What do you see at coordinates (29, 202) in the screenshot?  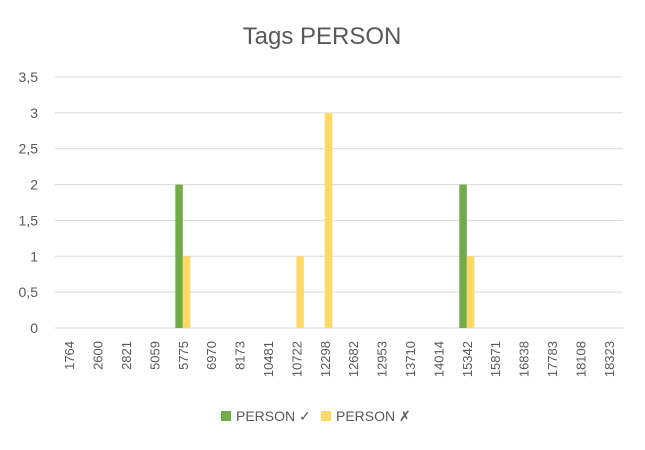 I see `y-axis-ticks: 0 0,5 1 1,5 2 2,5 3 3,5` at bounding box center [29, 202].